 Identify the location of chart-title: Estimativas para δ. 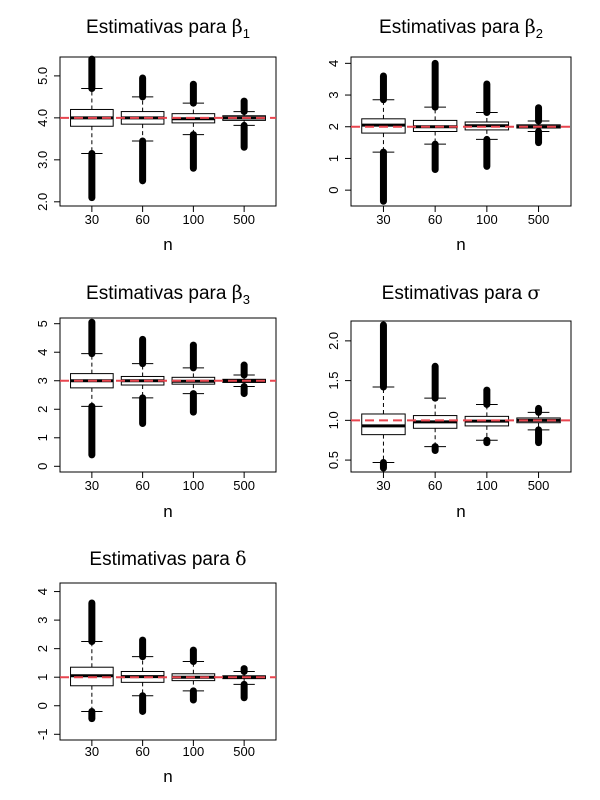
(167, 559).